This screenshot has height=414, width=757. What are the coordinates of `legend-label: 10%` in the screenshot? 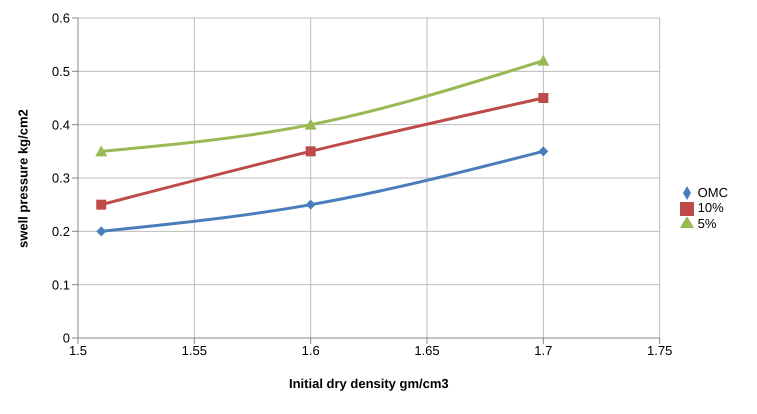 It's located at (711, 208).